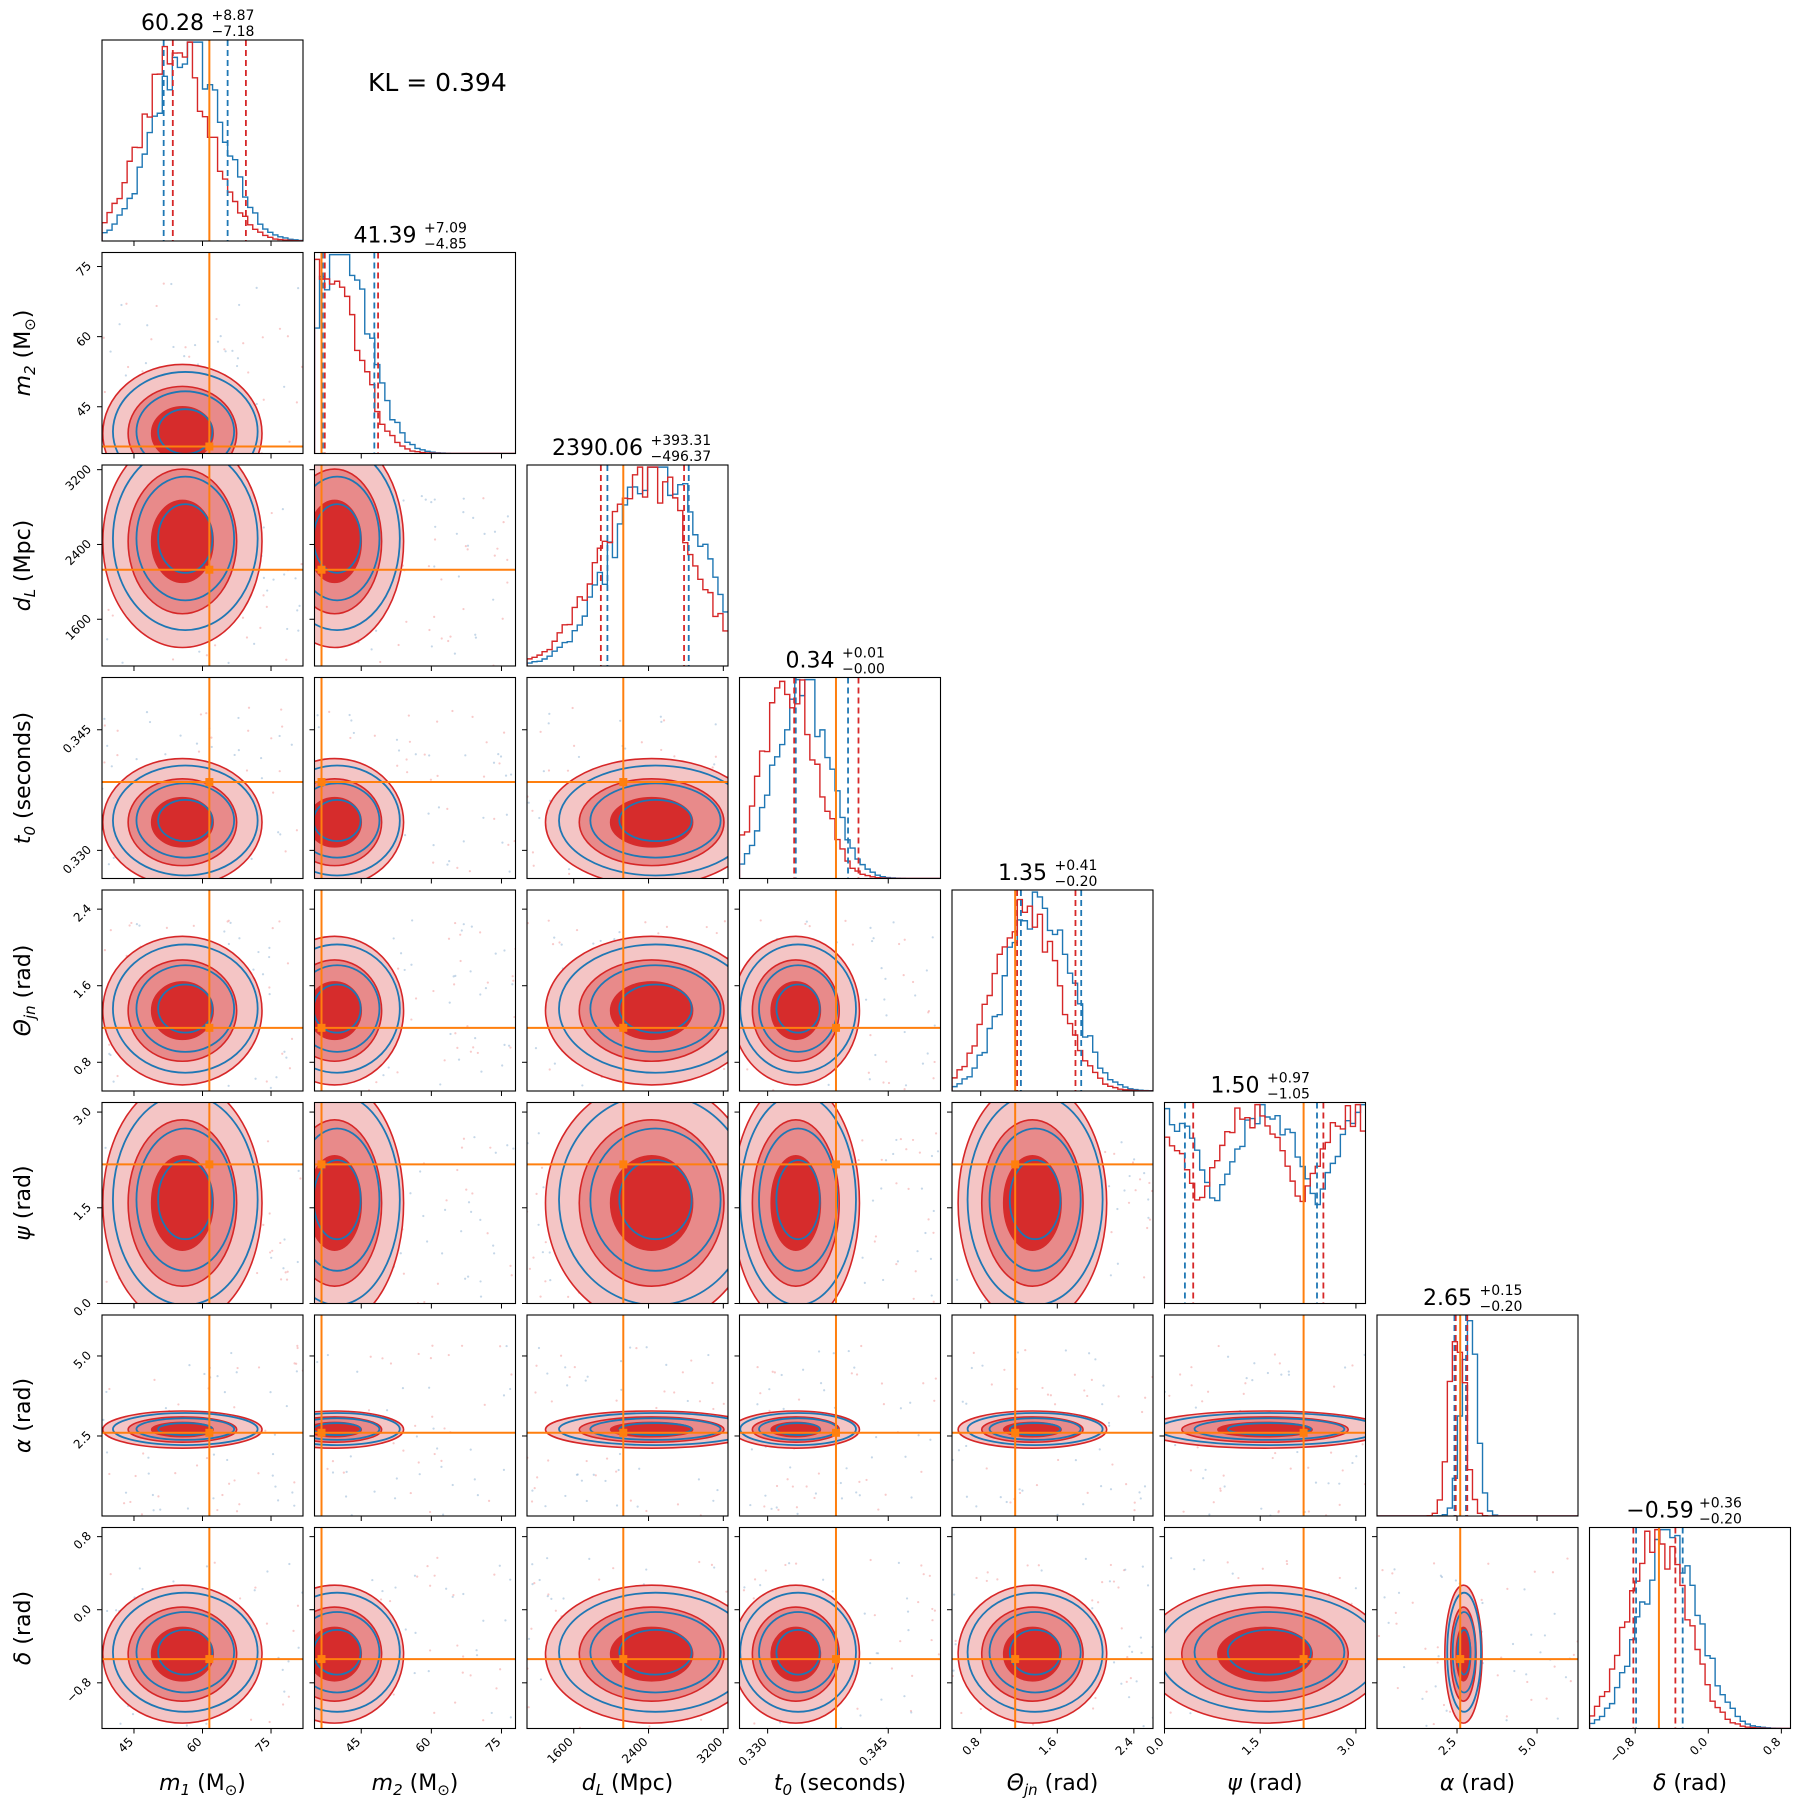 Image resolution: width=1809 pixels, height=1809 pixels. I want to click on y-tick-label: 5.0, so click(82, 1359).